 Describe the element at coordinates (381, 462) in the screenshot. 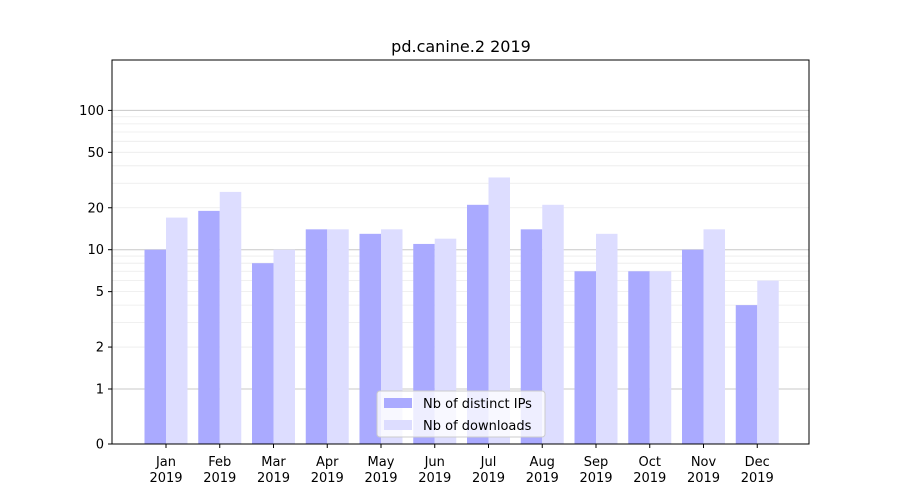

I see `x-tick-label-month: May` at that location.